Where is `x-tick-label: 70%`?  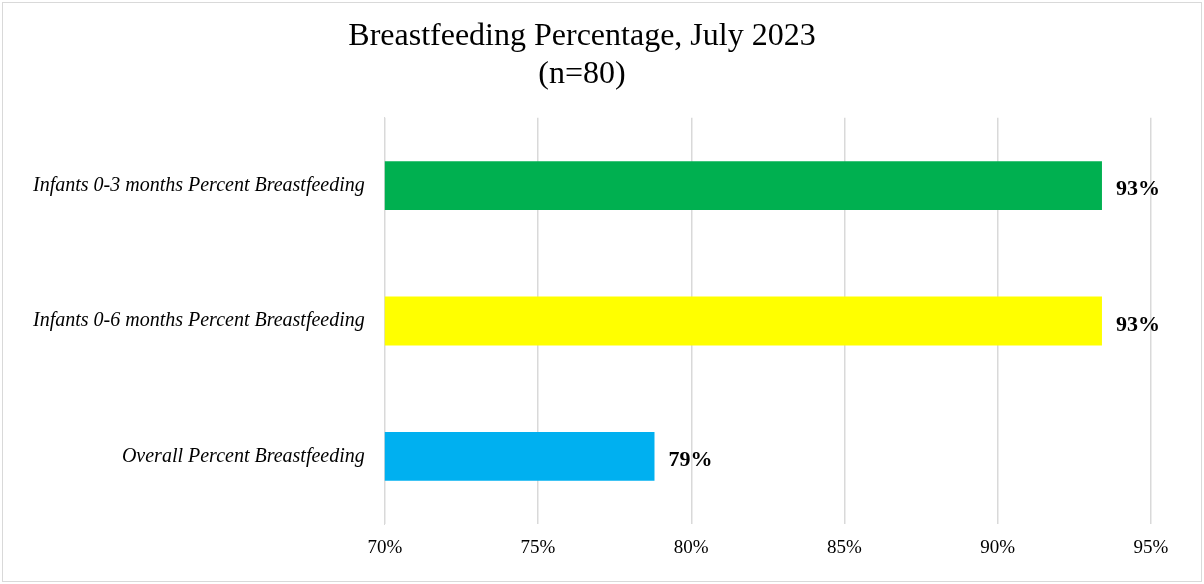
x-tick-label: 70% is located at coordinates (385, 546).